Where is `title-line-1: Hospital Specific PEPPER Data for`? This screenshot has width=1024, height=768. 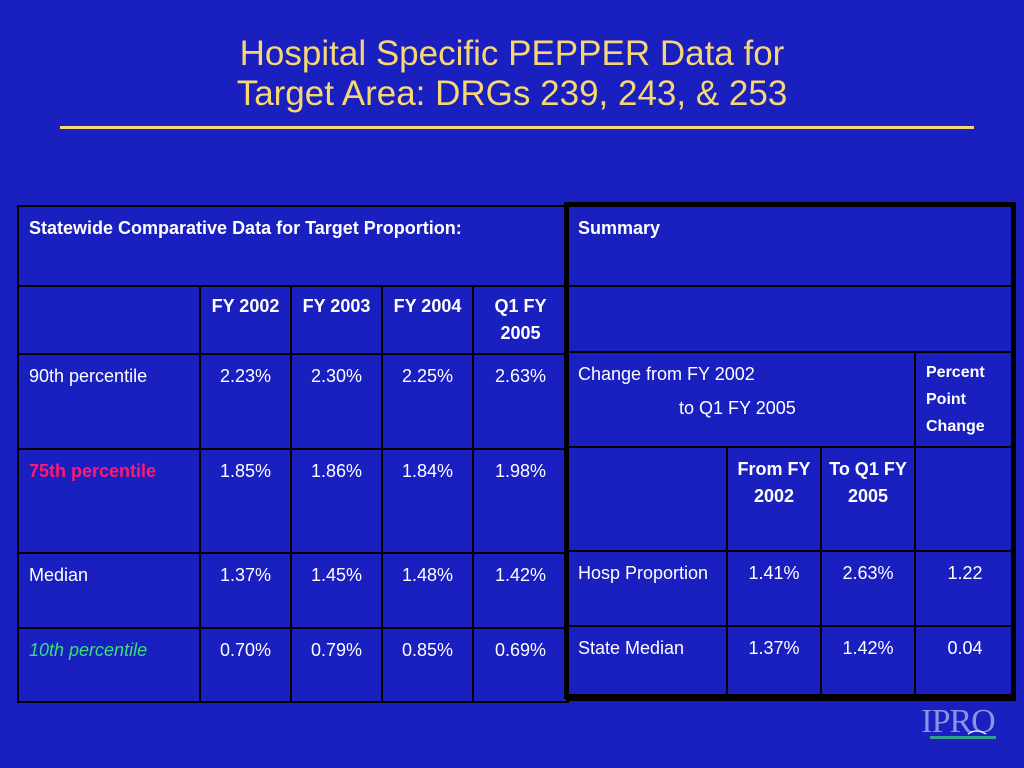 title-line-1: Hospital Specific PEPPER Data for is located at coordinates (512, 53).